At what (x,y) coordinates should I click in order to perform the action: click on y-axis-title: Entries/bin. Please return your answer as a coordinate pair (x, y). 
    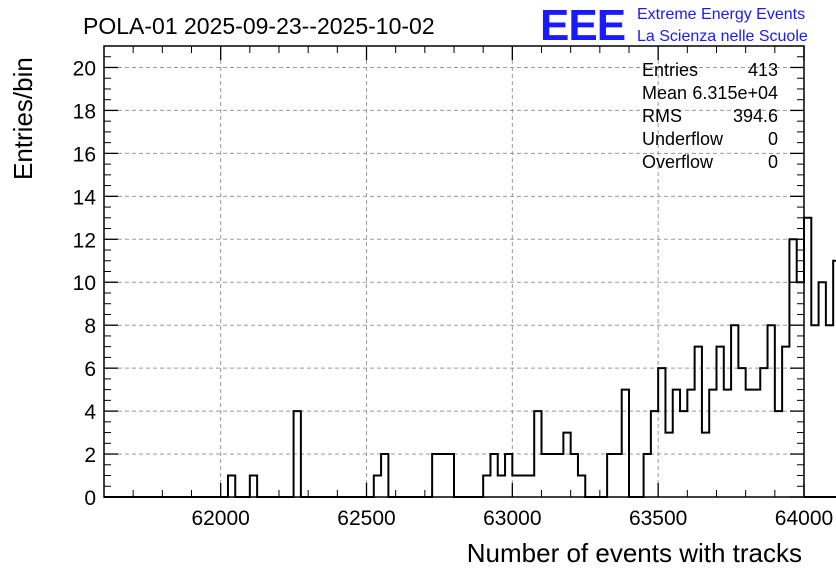
    Looking at the image, I should click on (23, 118).